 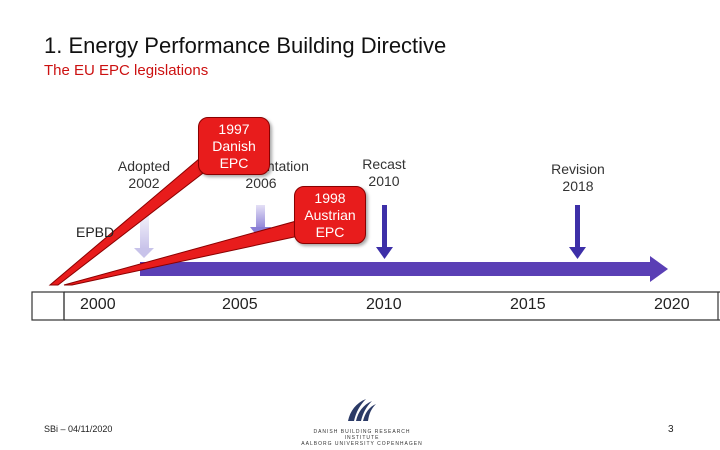 I want to click on event-year: 2006, so click(x=261, y=183).